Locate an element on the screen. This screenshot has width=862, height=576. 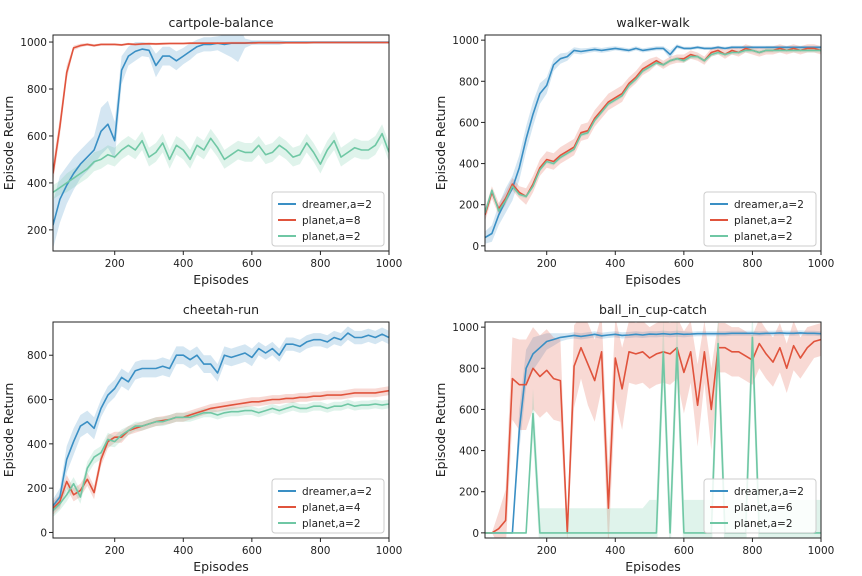
legend-label-2: planet,a=6 is located at coordinates (763, 508).